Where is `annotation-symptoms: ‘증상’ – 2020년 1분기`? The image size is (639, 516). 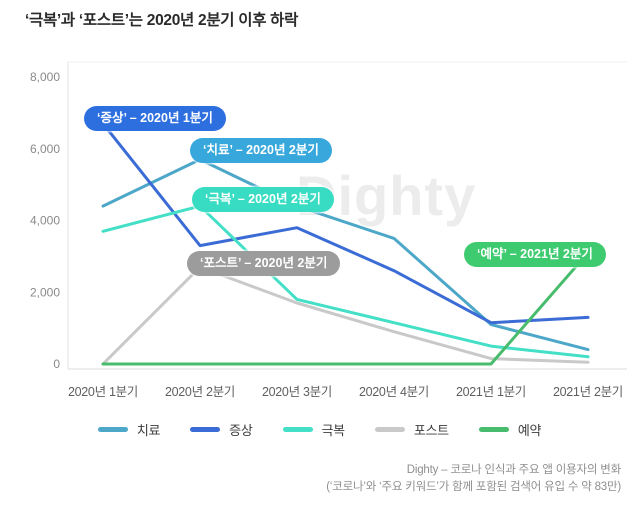 annotation-symptoms: ‘증상’ – 2020년 1분기 is located at coordinates (155, 119).